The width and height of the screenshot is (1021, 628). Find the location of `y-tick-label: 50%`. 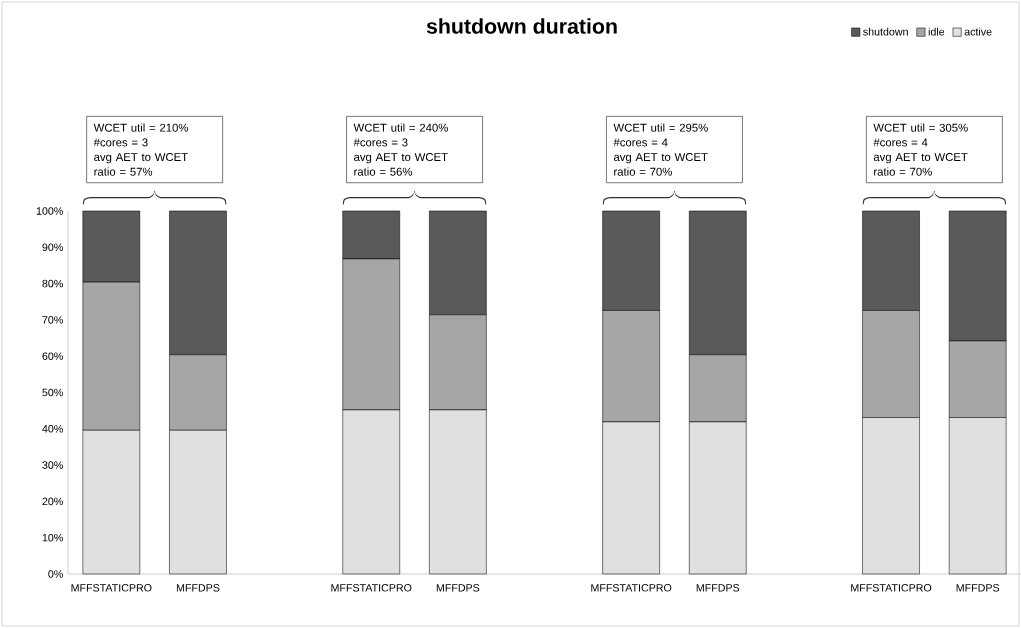

y-tick-label: 50% is located at coordinates (52, 392).